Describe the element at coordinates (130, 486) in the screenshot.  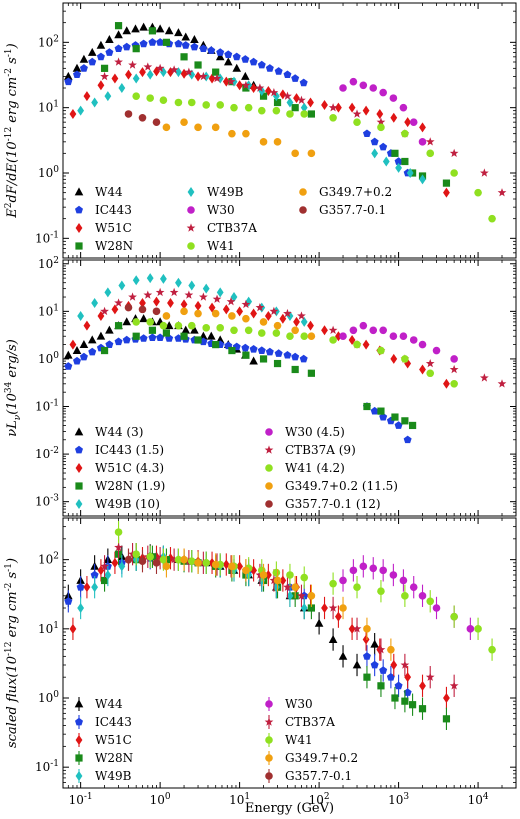
I see `legend-label: W28N (1.9)` at that location.